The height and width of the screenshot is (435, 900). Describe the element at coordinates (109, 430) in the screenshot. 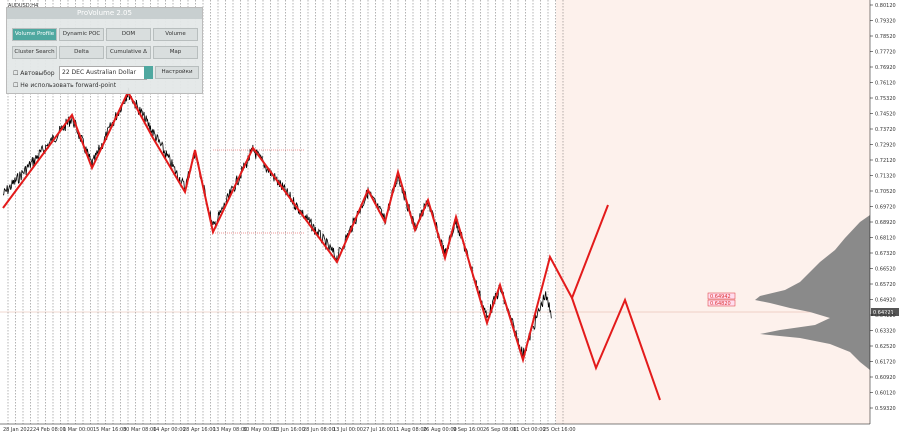

I see `time-label: 15 Mar 16:00` at that location.